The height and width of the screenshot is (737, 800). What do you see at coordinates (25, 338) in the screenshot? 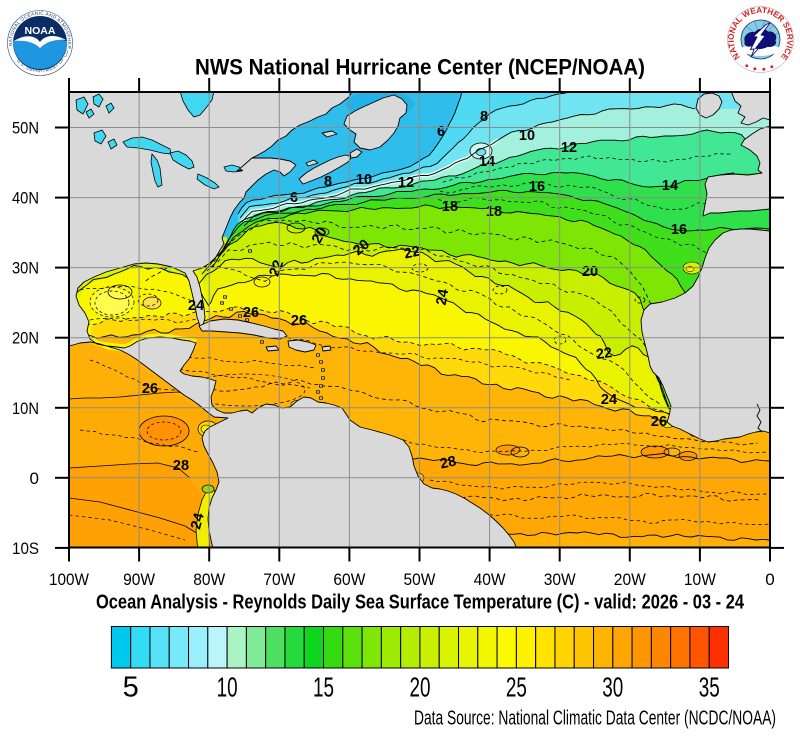
I see `svg-text: 20N` at bounding box center [25, 338].